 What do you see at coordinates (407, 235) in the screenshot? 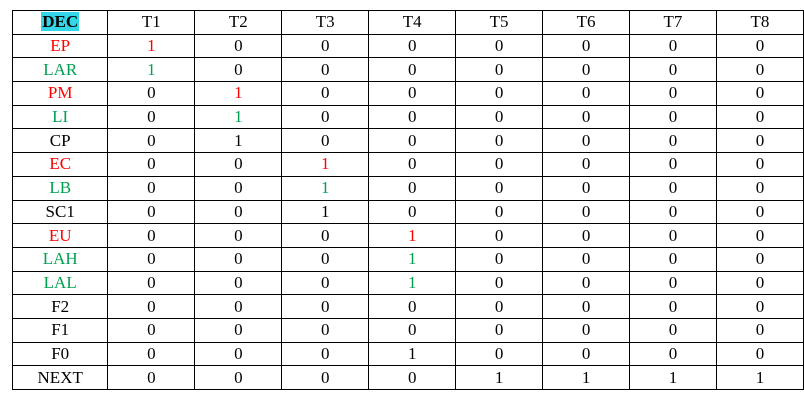
I see `table-row: EU 0 0 0 1 0 0 0 0` at bounding box center [407, 235].